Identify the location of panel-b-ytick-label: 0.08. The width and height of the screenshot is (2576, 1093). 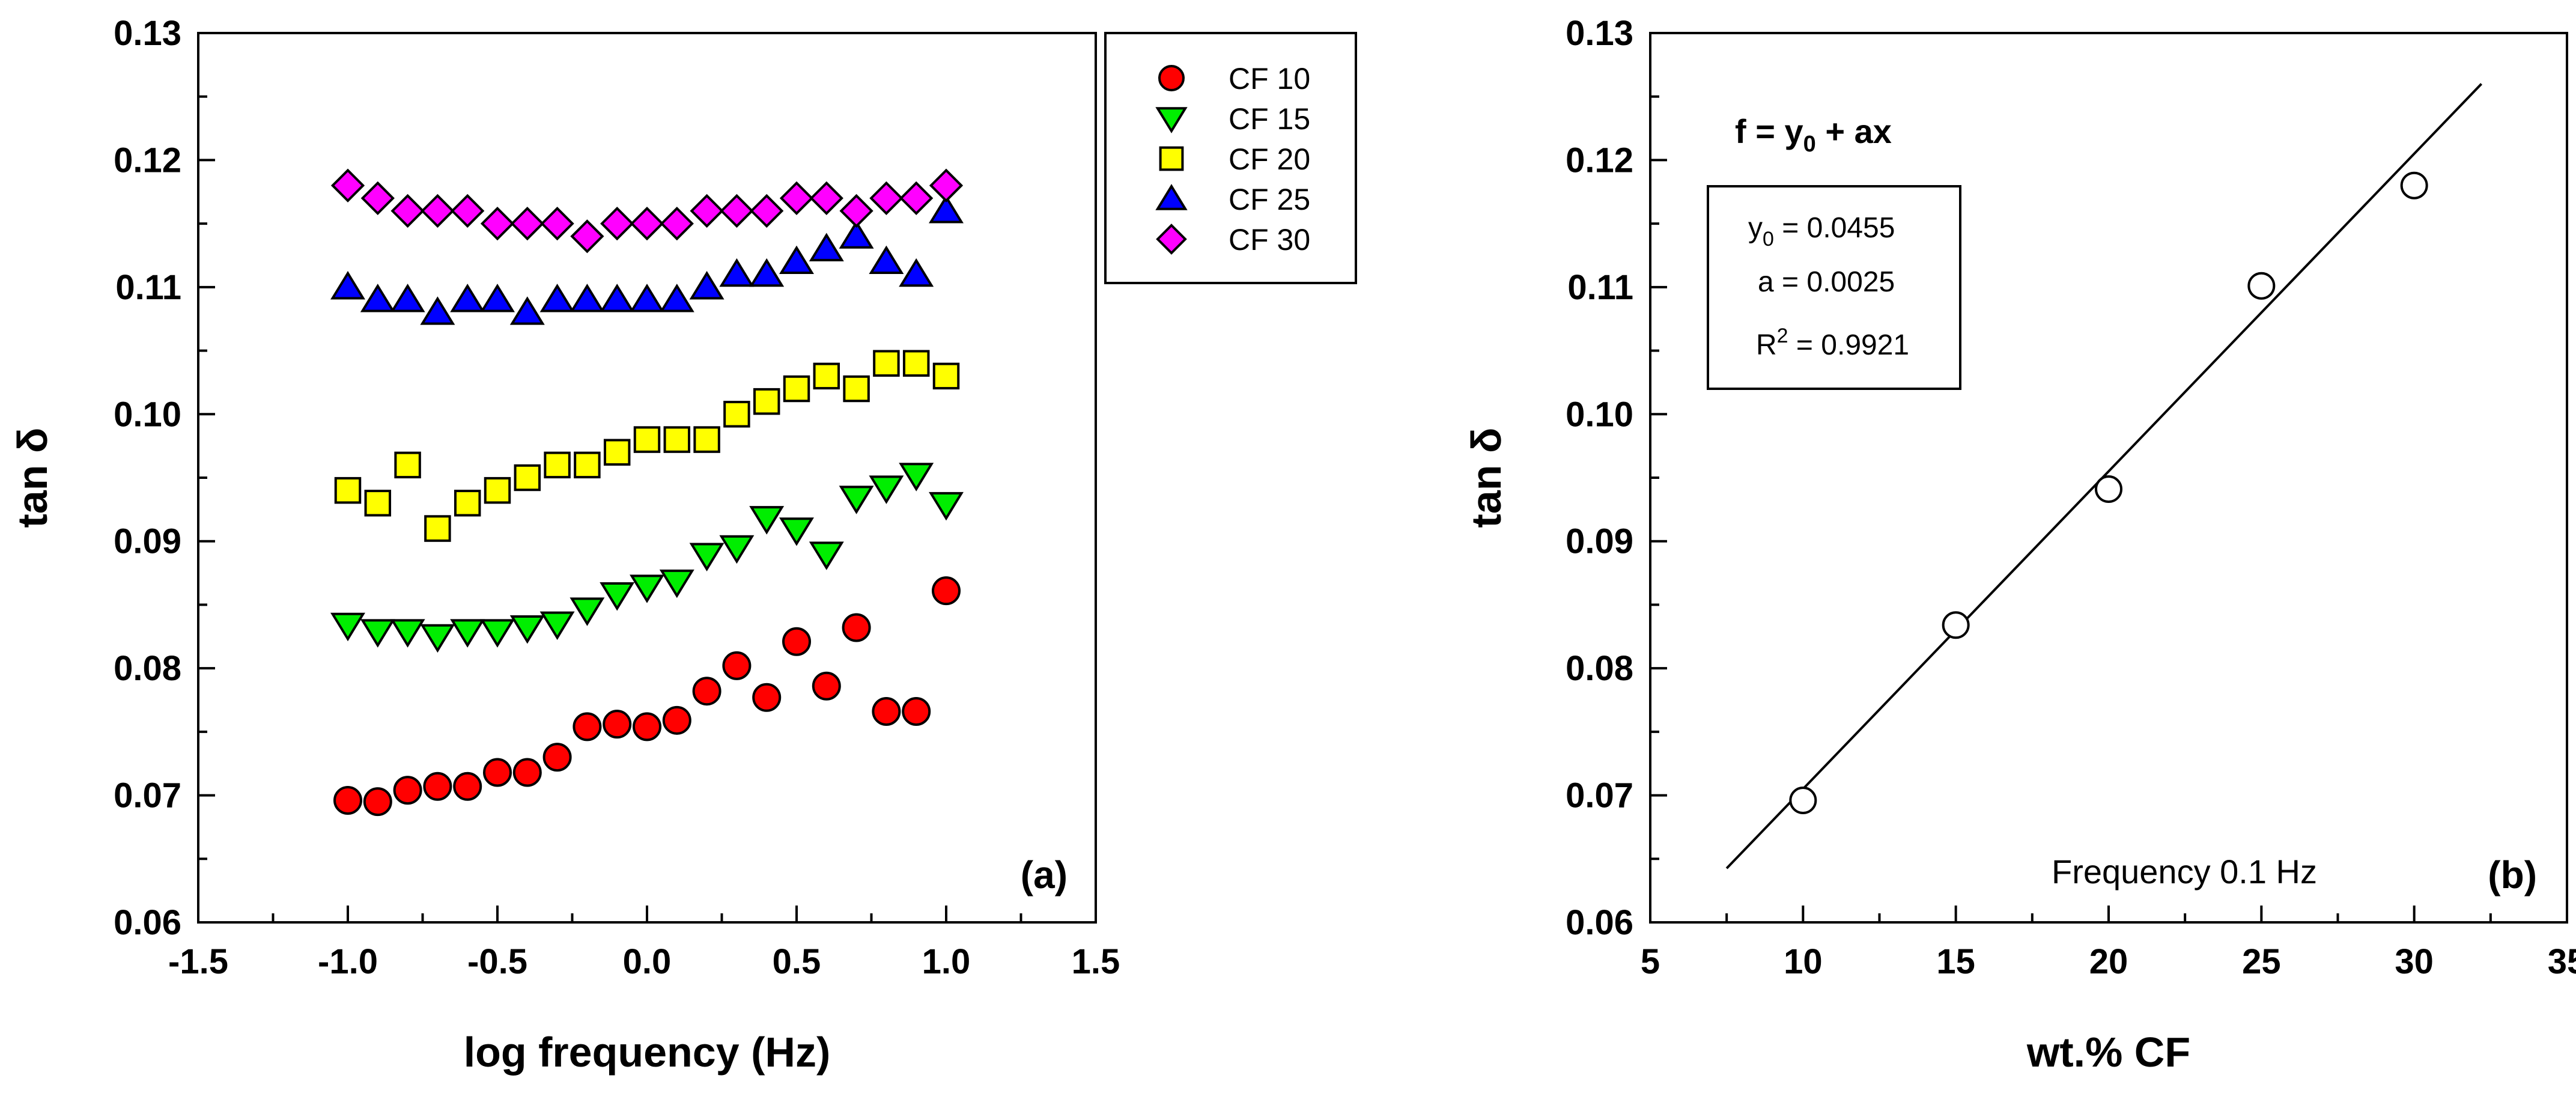
(1600, 668).